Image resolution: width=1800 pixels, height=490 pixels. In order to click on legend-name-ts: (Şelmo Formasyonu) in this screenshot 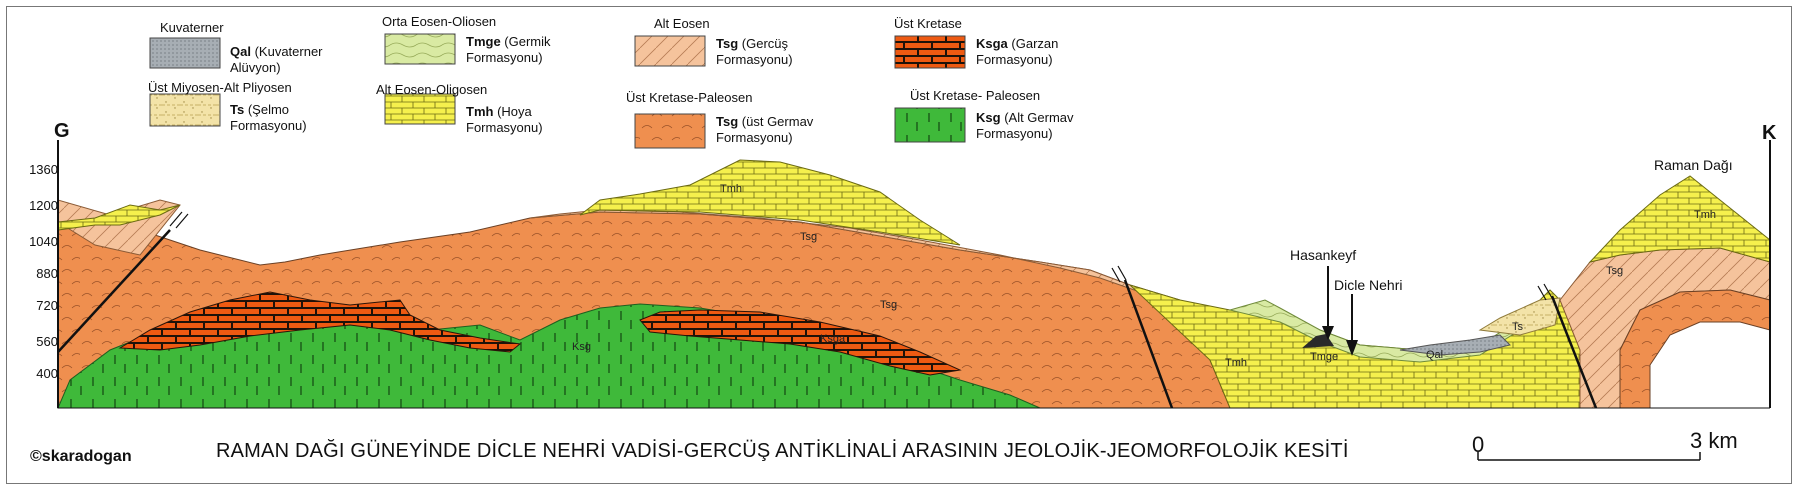, I will do `click(268, 117)`.